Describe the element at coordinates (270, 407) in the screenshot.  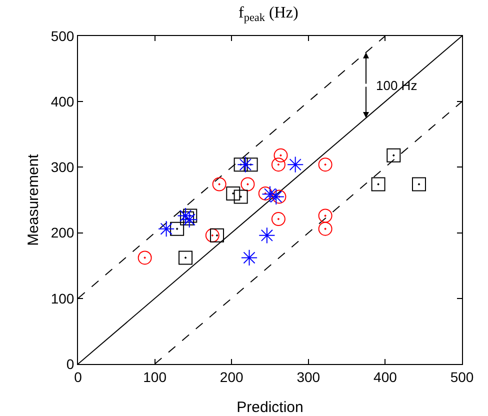
I see `x-axis-title: Prediction` at that location.